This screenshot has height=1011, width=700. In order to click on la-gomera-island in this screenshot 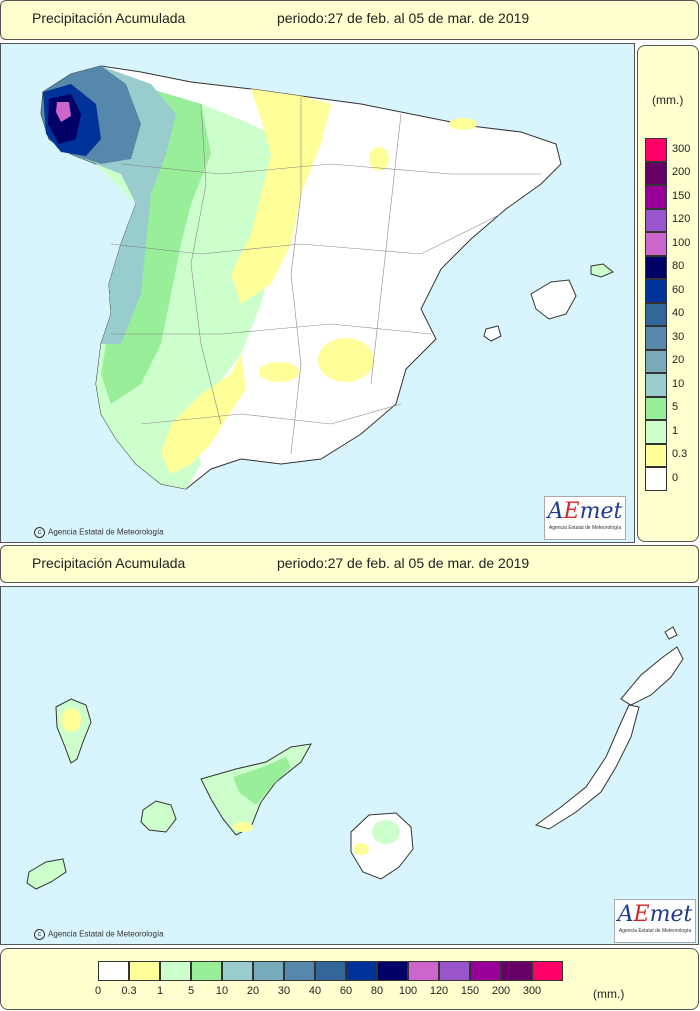, I will do `click(158, 816)`.